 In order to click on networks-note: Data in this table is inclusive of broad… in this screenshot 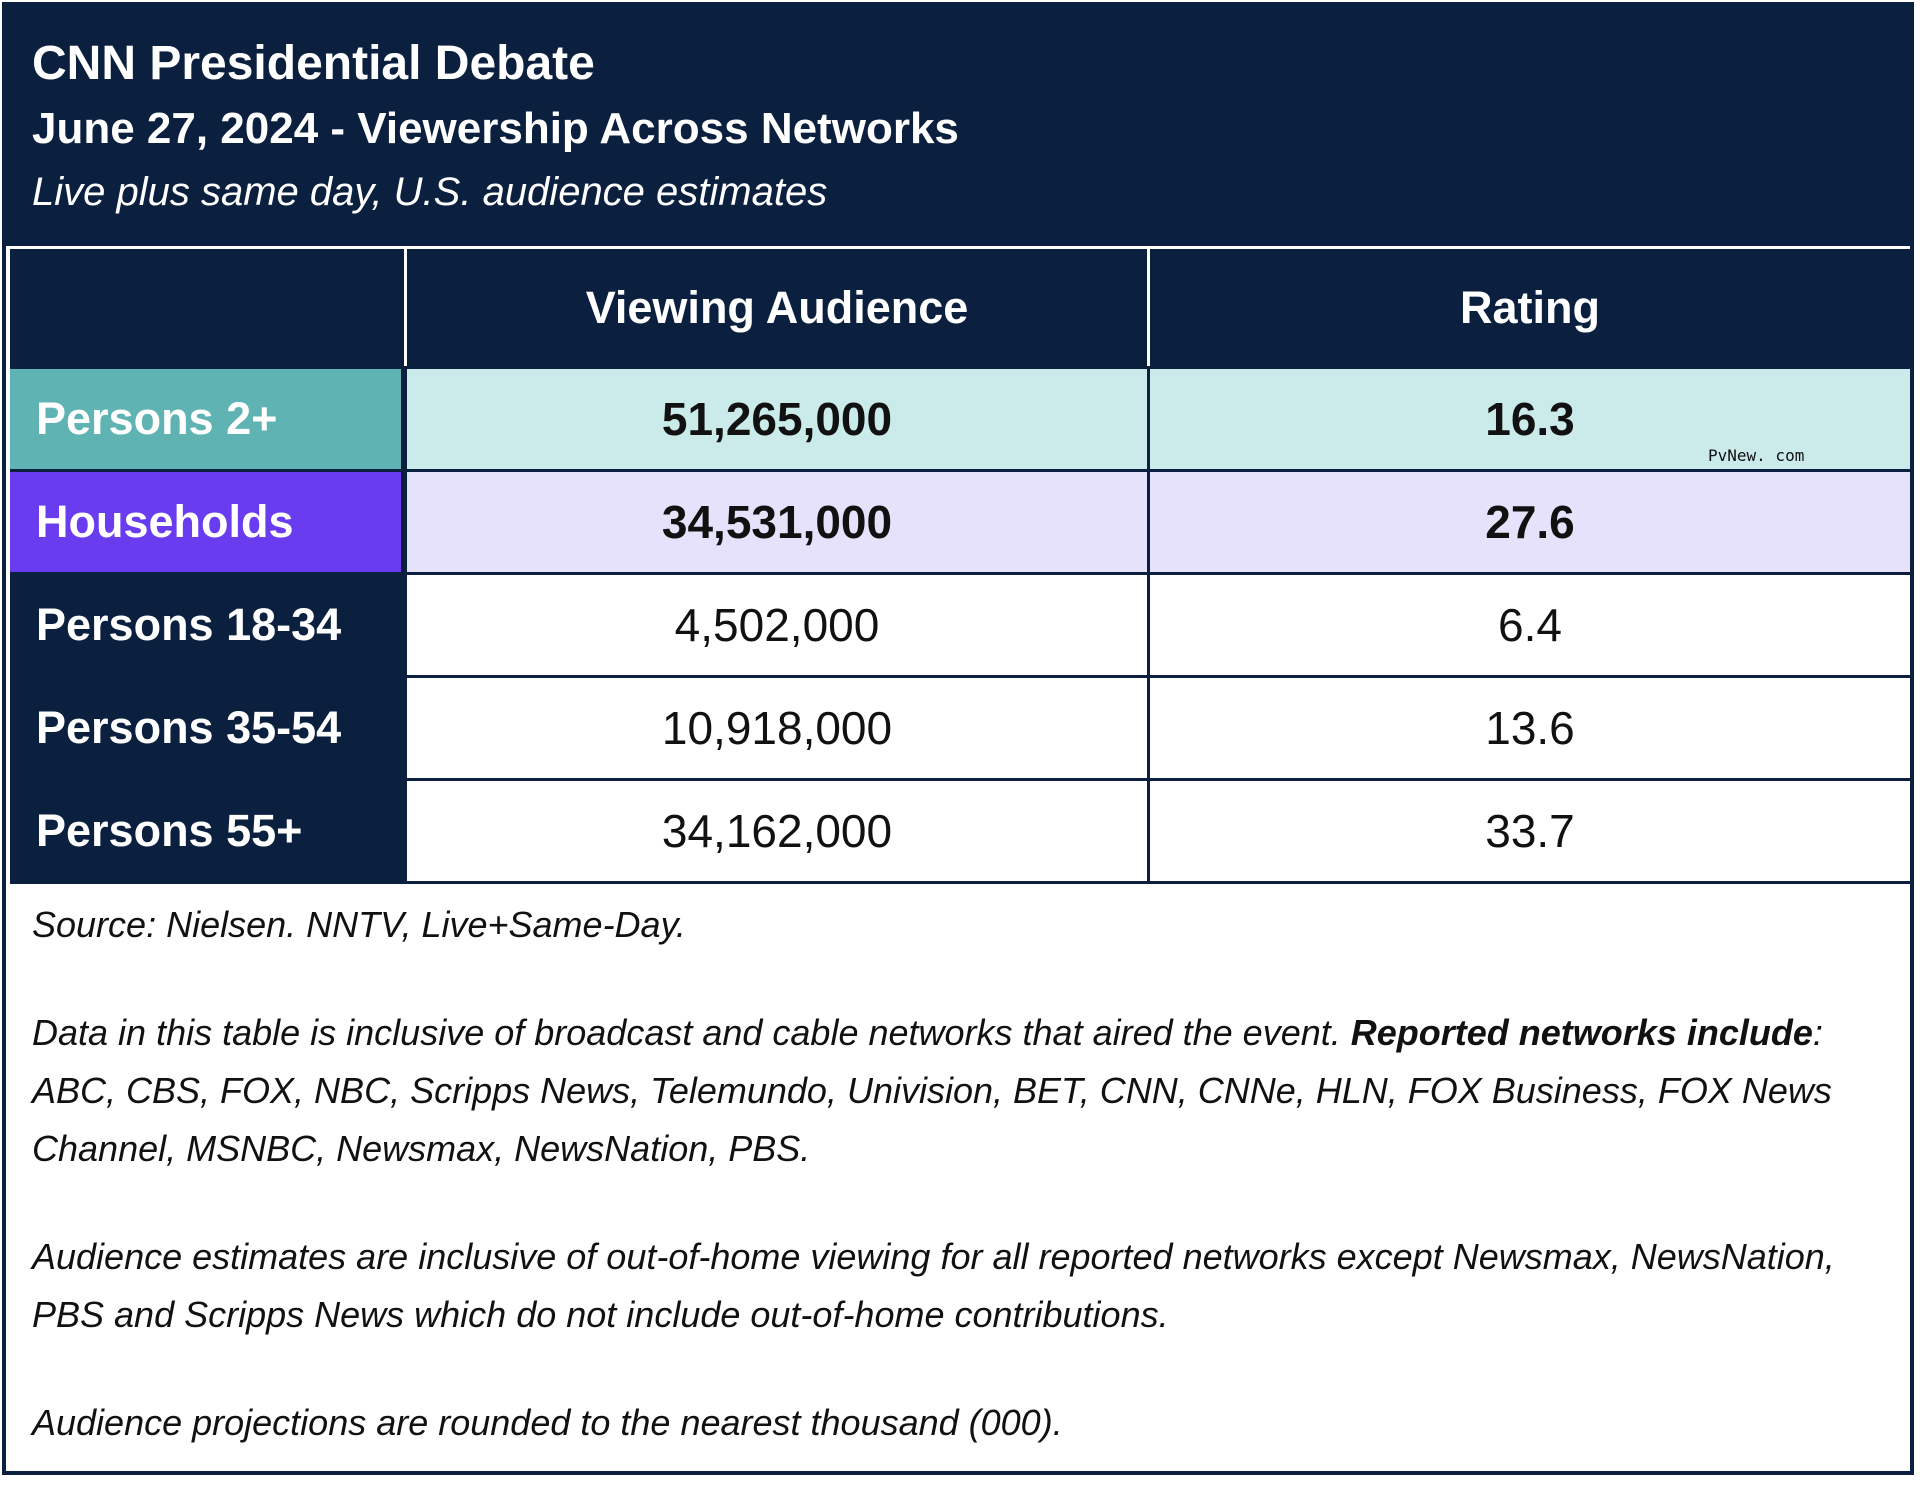, I will do `click(957, 1091)`.